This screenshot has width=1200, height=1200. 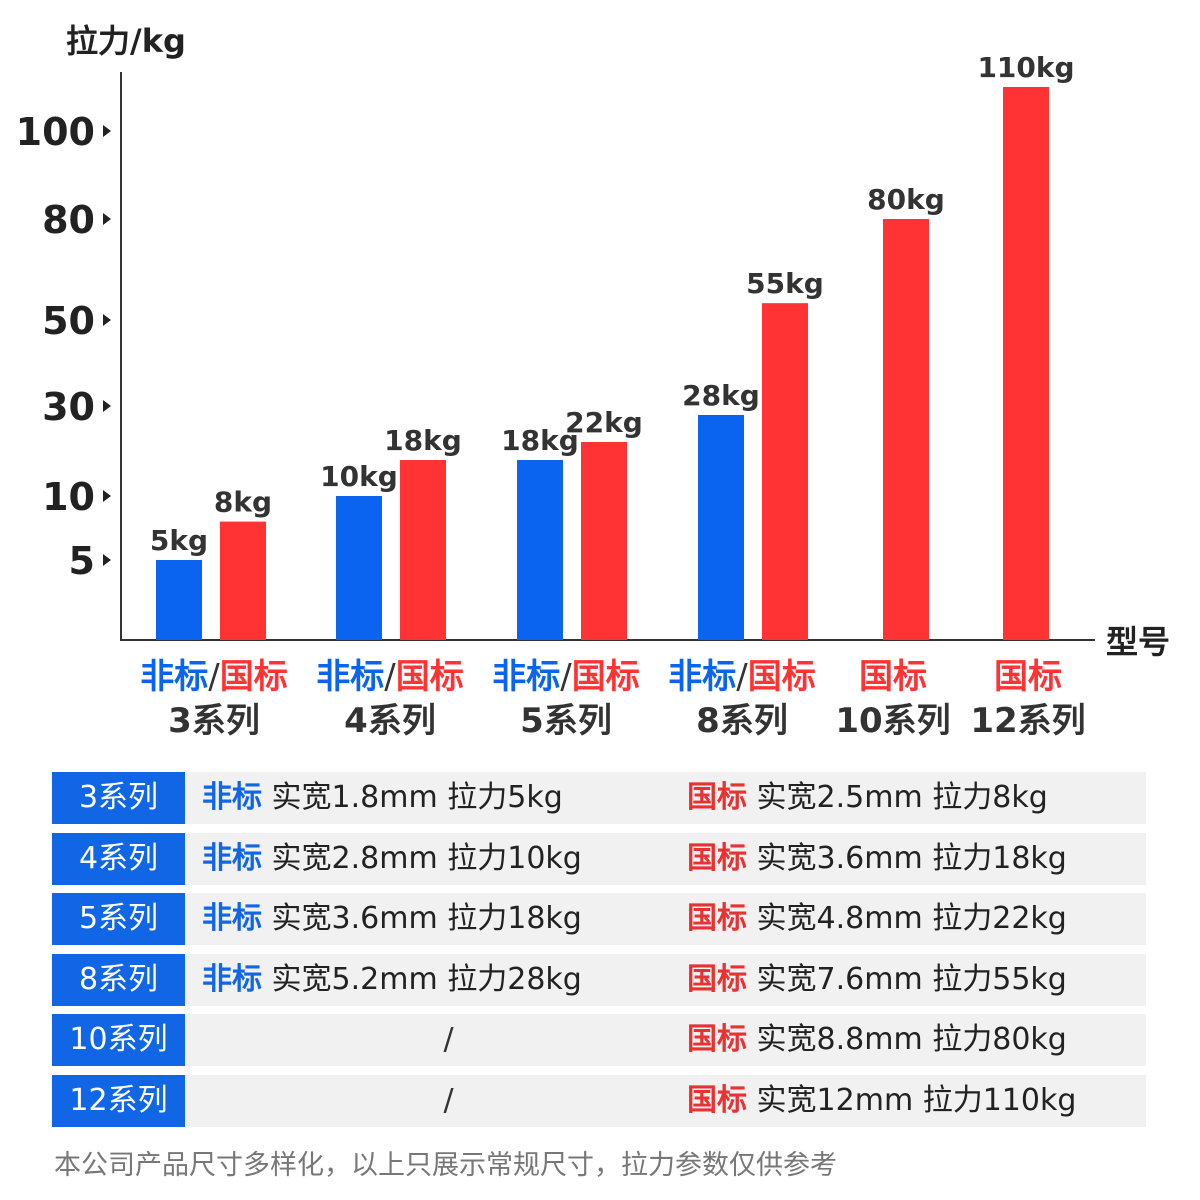 I want to click on y-ticks: 5 10 30 50 80 100, so click(x=63, y=346).